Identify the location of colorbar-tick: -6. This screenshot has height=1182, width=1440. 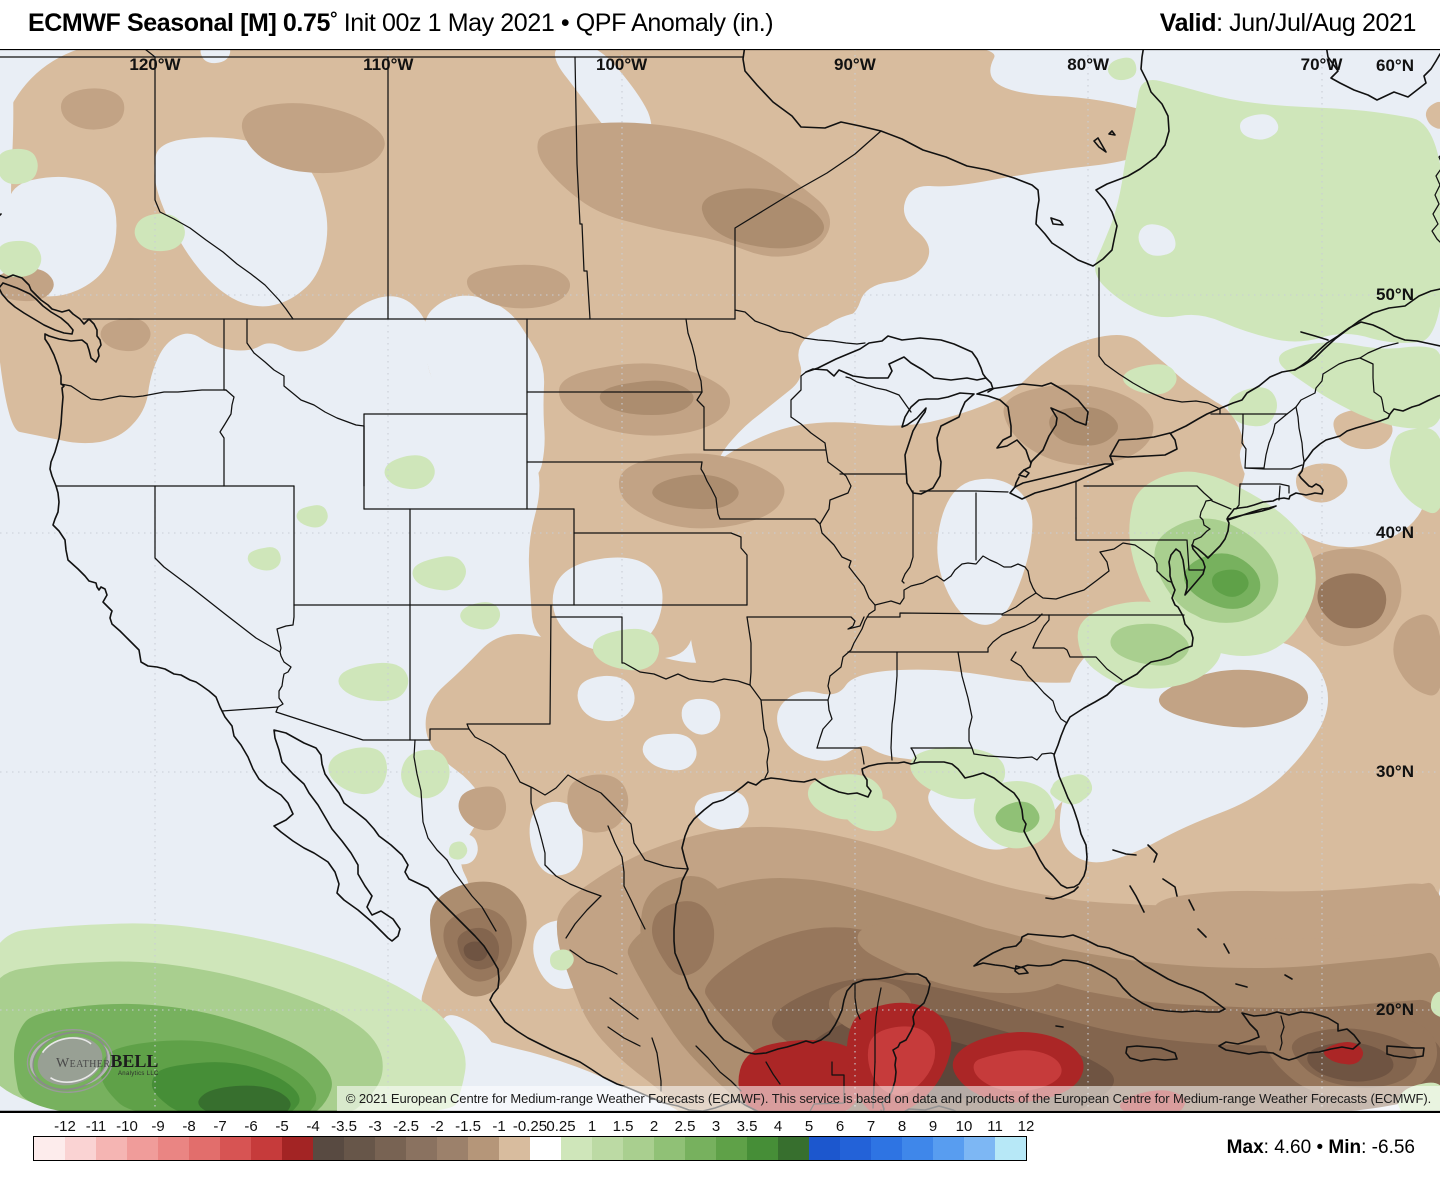
(251, 1126).